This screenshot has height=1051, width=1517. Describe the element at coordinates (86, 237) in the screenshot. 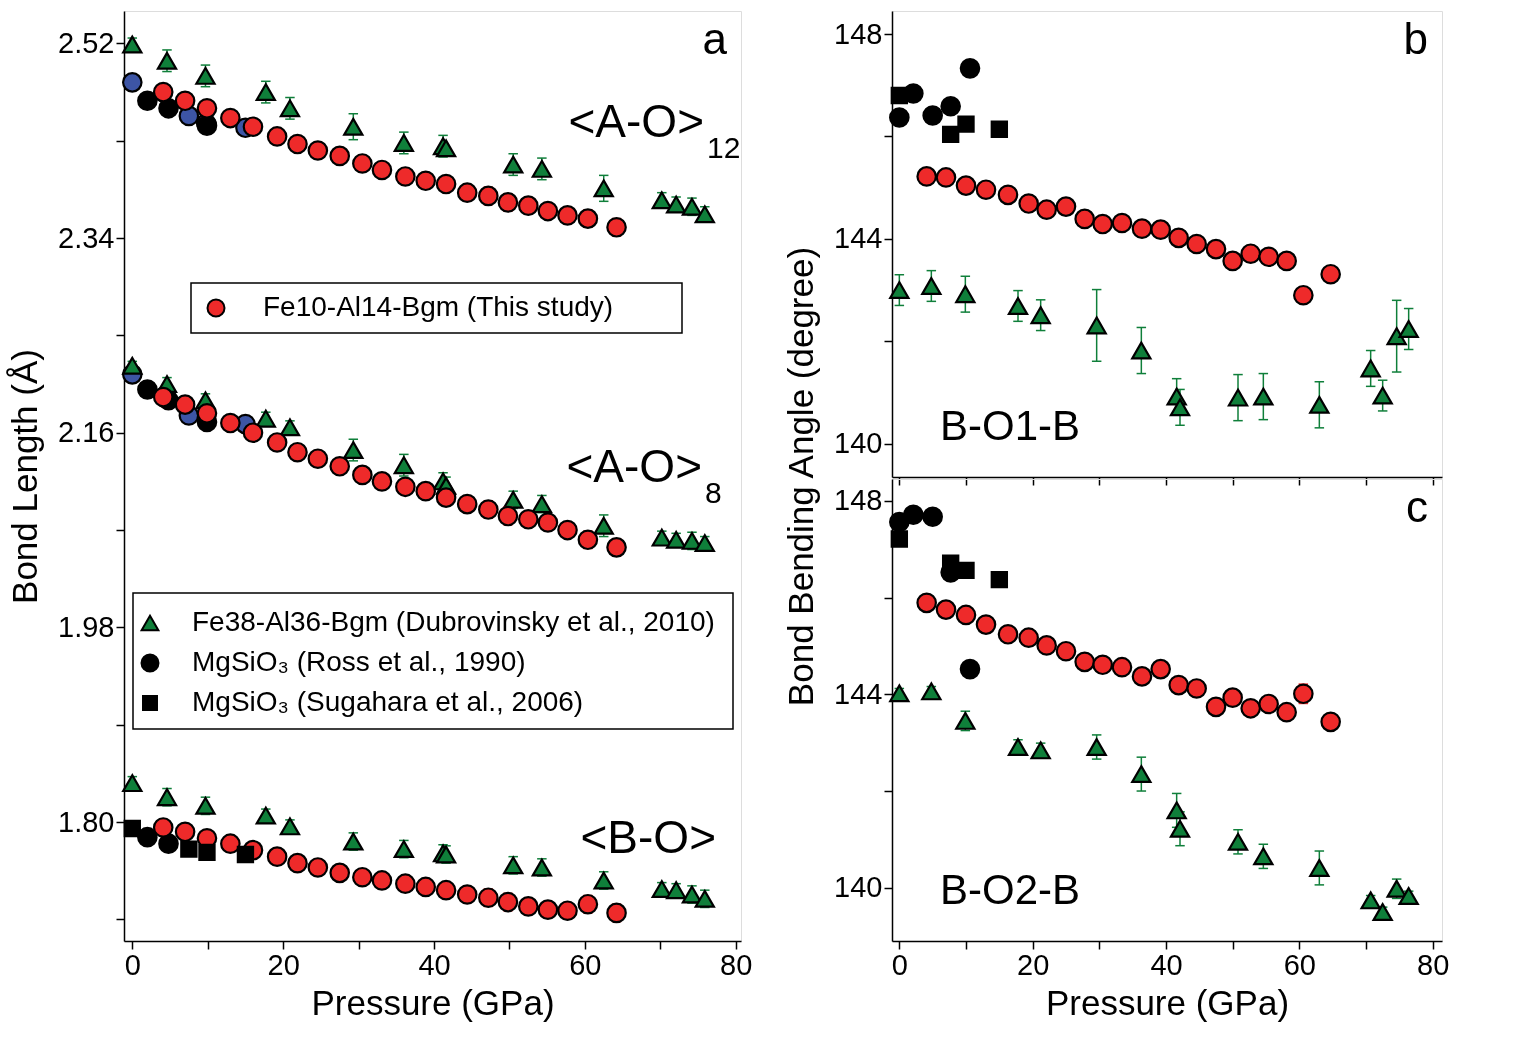

I see `y-tick-label: 2.34` at that location.